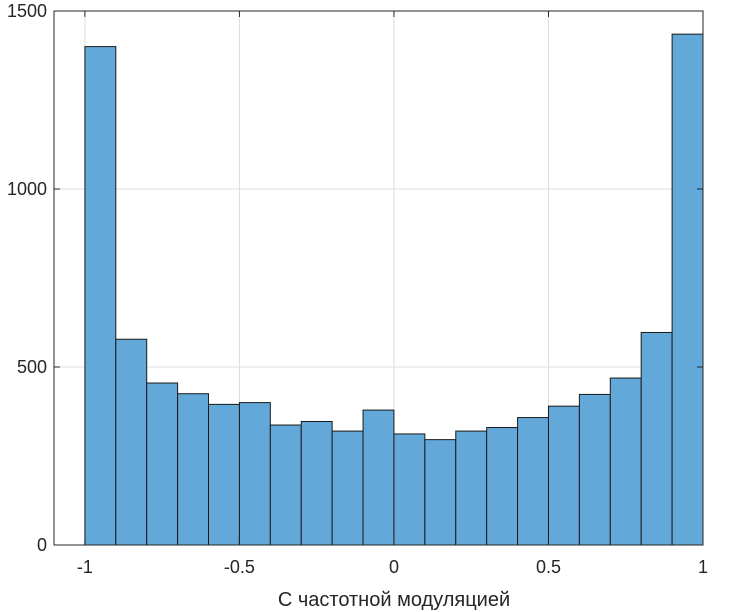 This screenshot has width=735, height=612. I want to click on x-tick-label: 0.5, so click(548, 567).